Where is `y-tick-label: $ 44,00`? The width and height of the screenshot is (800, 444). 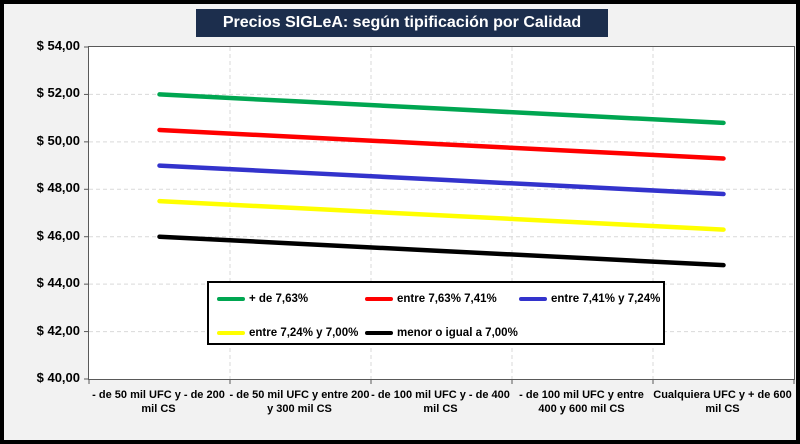
y-tick-label: $ 44,00 is located at coordinates (58, 283).